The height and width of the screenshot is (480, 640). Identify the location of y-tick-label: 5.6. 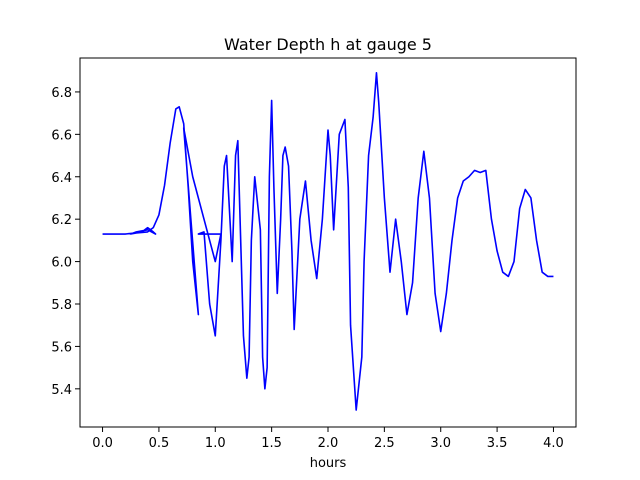
(61, 347).